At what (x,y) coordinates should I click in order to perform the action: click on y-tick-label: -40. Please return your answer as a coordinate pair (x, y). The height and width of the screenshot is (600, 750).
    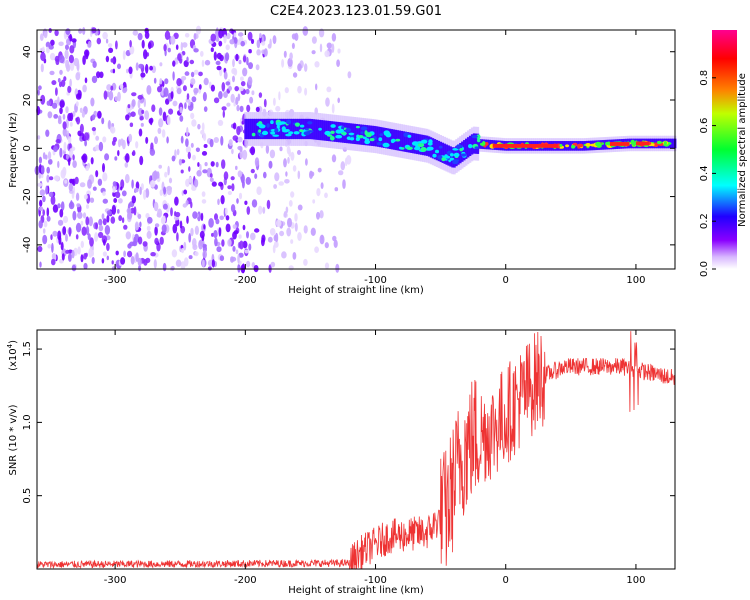
    Looking at the image, I should click on (27, 245).